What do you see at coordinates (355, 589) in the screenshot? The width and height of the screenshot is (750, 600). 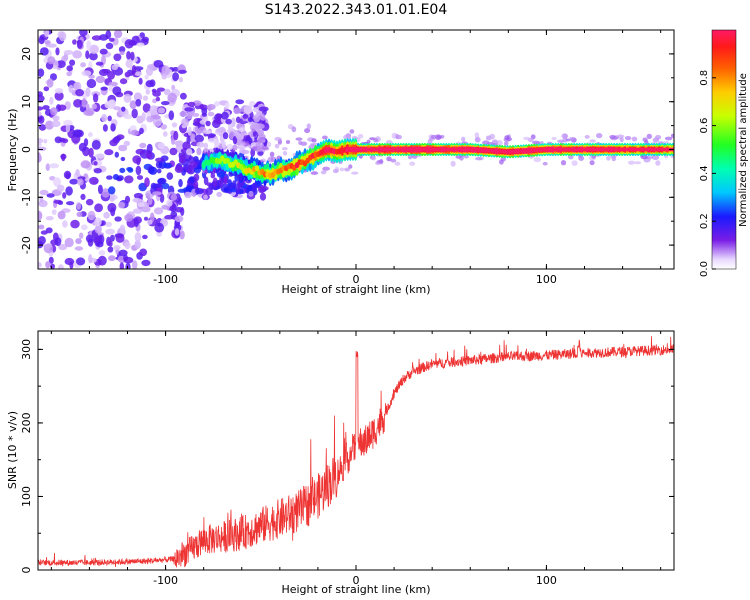 I see `snr-x-label: Height of straight line (km)` at bounding box center [355, 589].